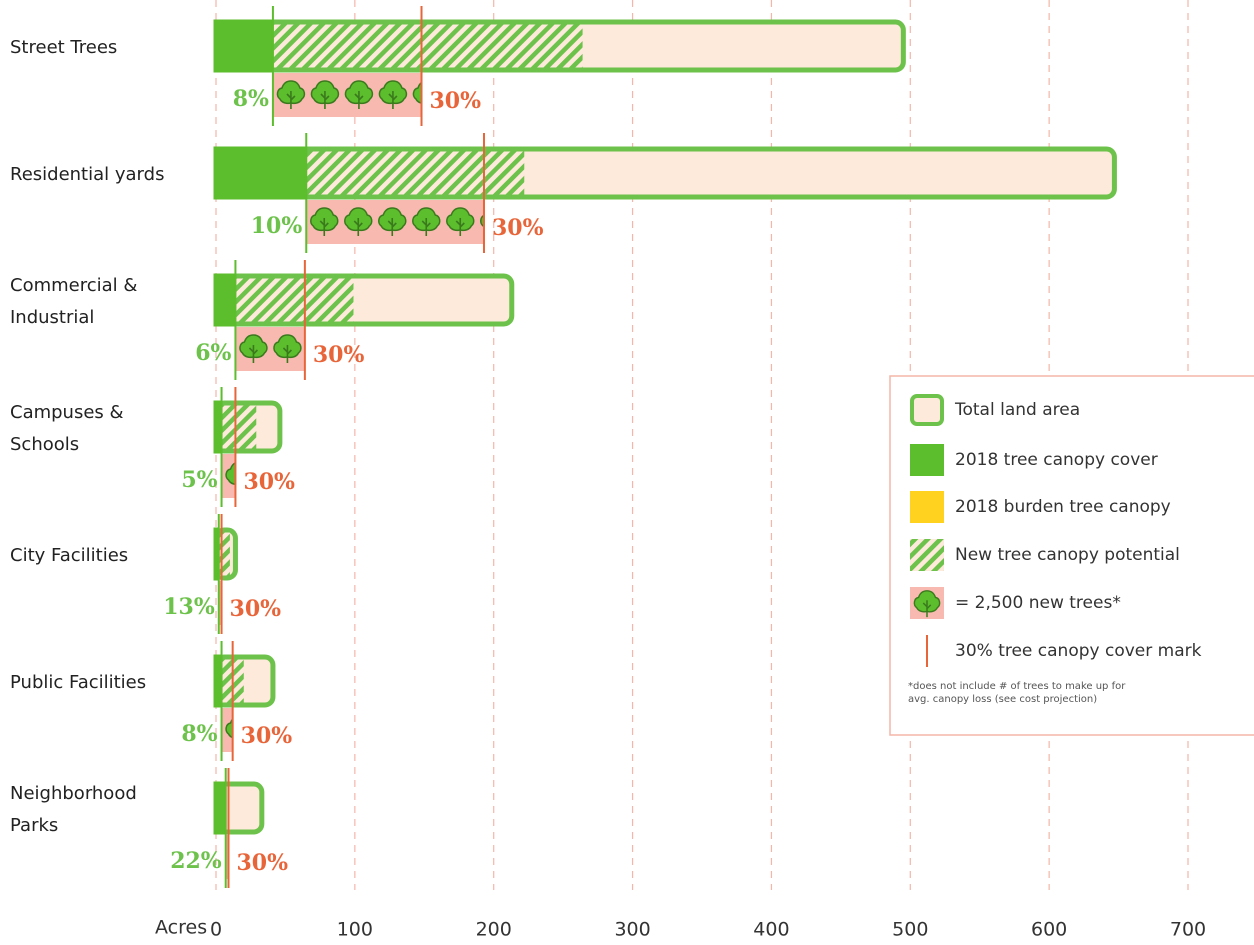 The image size is (1254, 945). Describe the element at coordinates (73, 809) in the screenshot. I see `category-label: Neighborhood Parks` at that location.